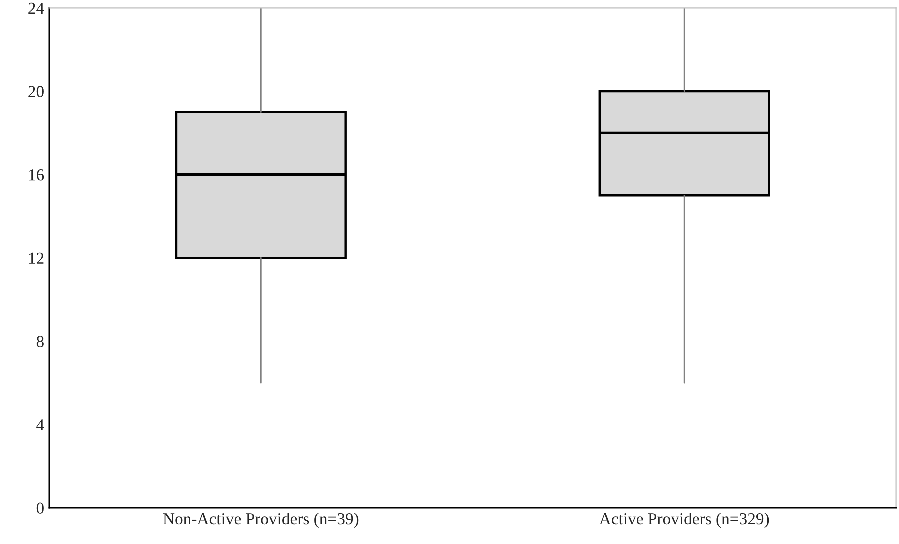 The height and width of the screenshot is (544, 899). I want to click on y-tick-label: 24, so click(36, 8).